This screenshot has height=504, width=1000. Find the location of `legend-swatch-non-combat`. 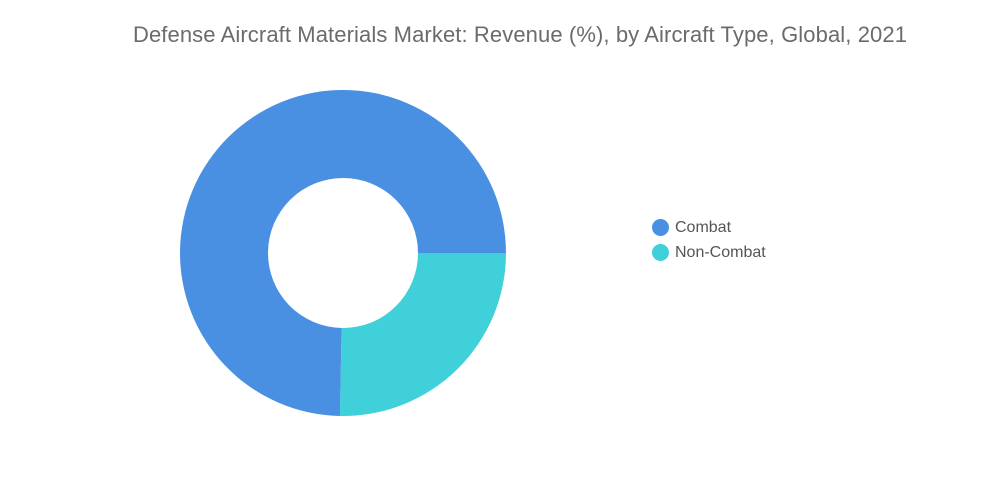

legend-swatch-non-combat is located at coordinates (660, 252).